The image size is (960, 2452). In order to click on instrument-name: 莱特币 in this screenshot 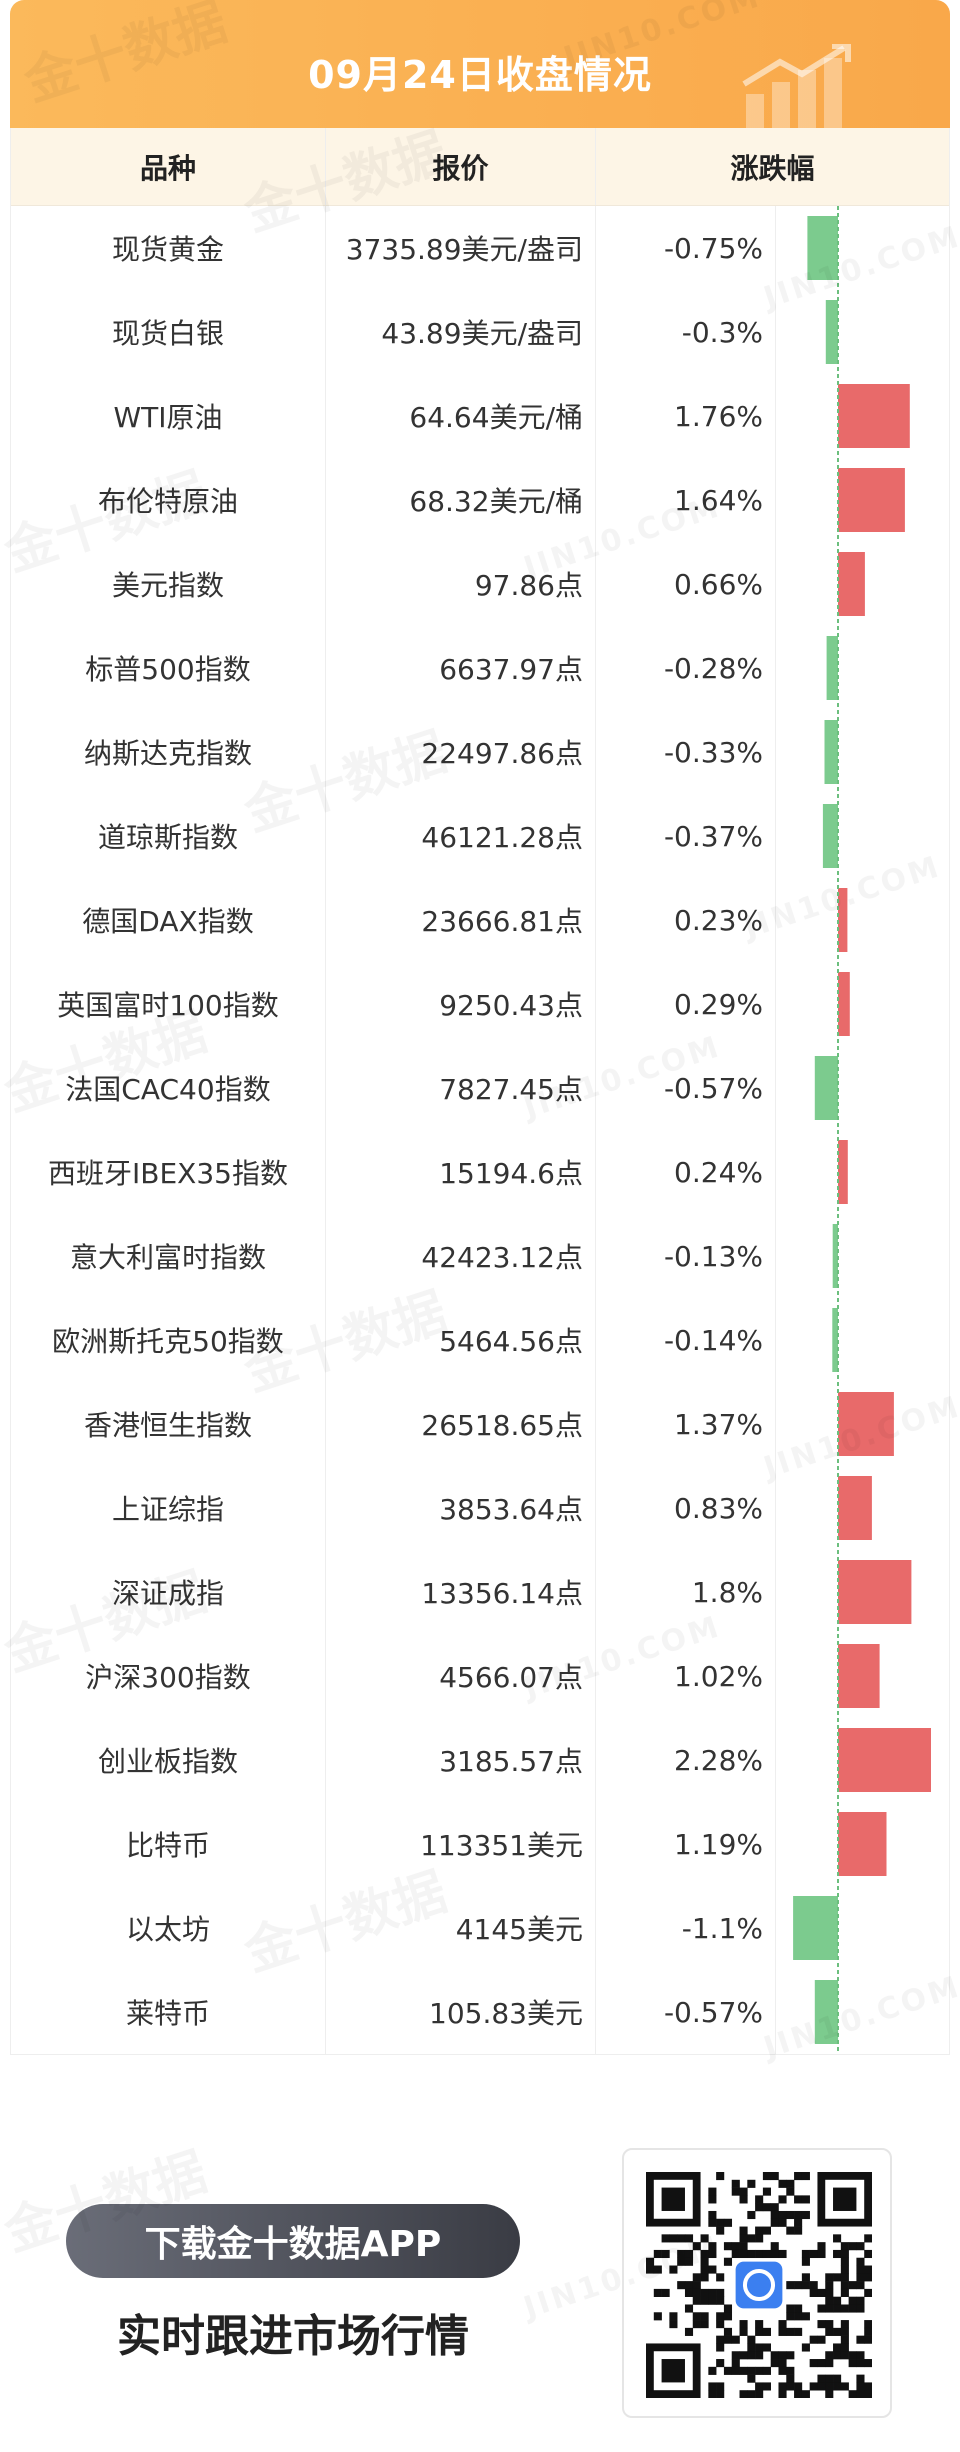, I will do `click(168, 2012)`.